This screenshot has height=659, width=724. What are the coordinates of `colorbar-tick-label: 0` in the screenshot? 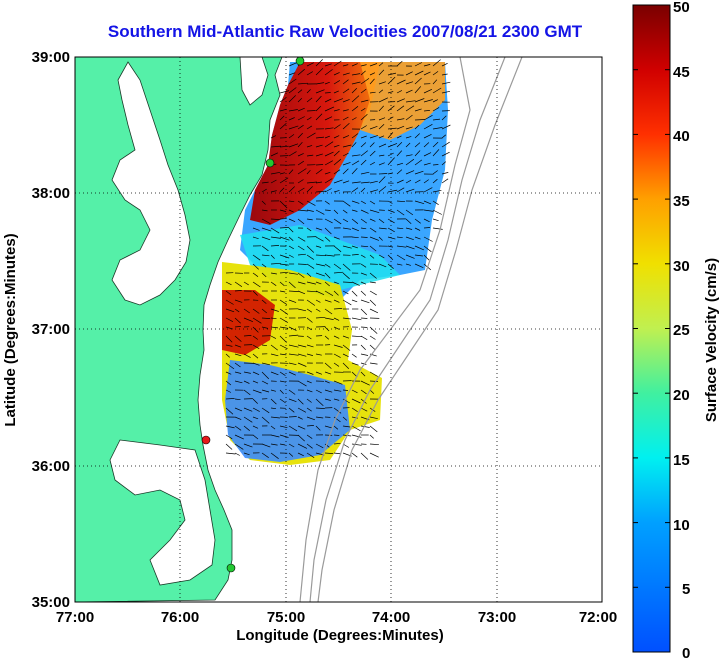 It's located at (686, 652).